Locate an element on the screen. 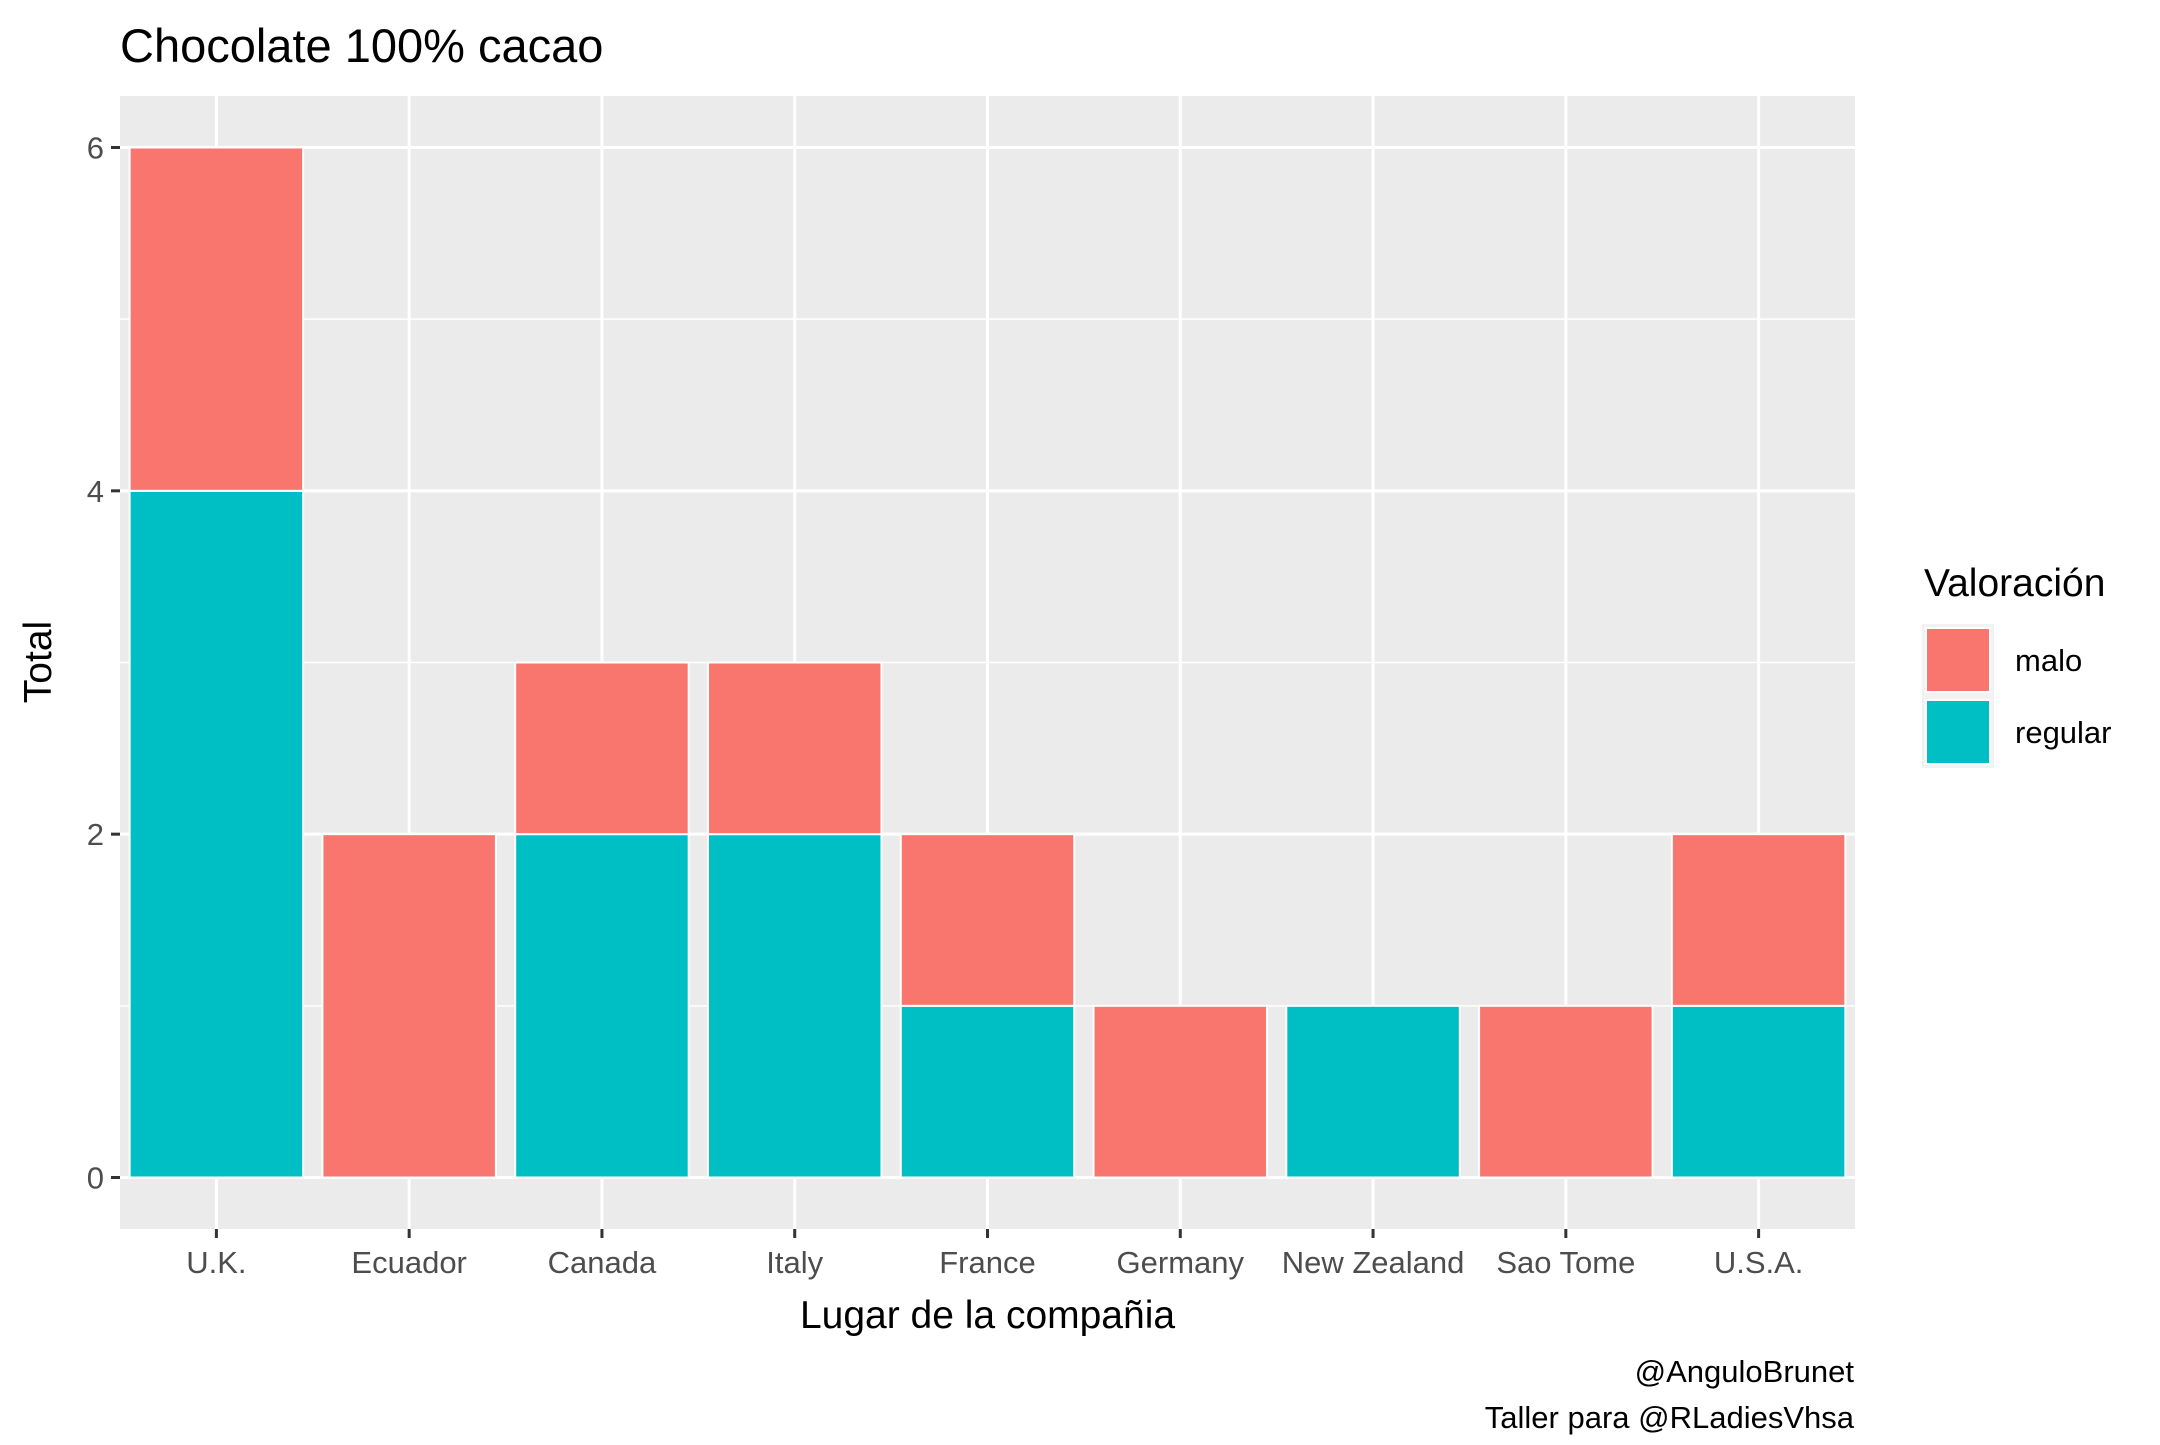 The image size is (2160, 1445). legend-label-regular: regular is located at coordinates (2063, 732).